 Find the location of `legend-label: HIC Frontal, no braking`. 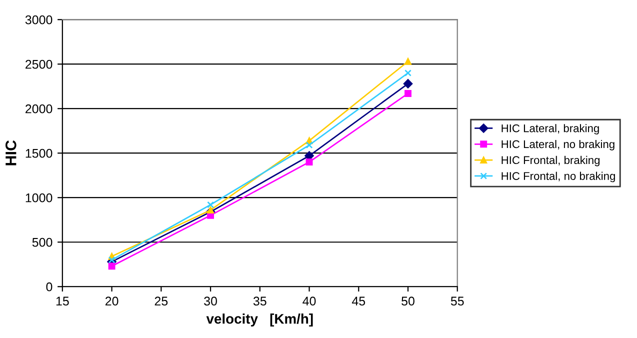

legend-label: HIC Frontal, no braking is located at coordinates (558, 177).